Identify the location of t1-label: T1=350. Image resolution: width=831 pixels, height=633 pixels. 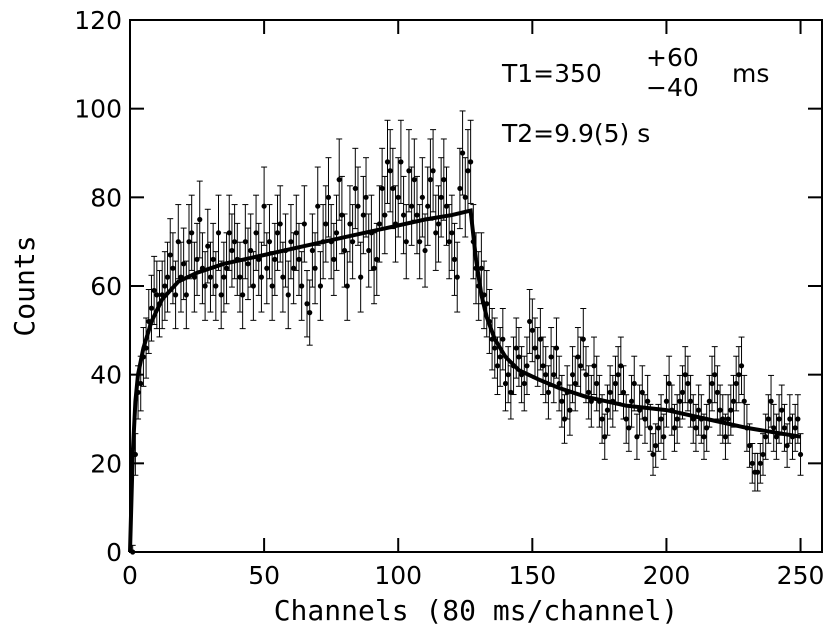
(551, 73).